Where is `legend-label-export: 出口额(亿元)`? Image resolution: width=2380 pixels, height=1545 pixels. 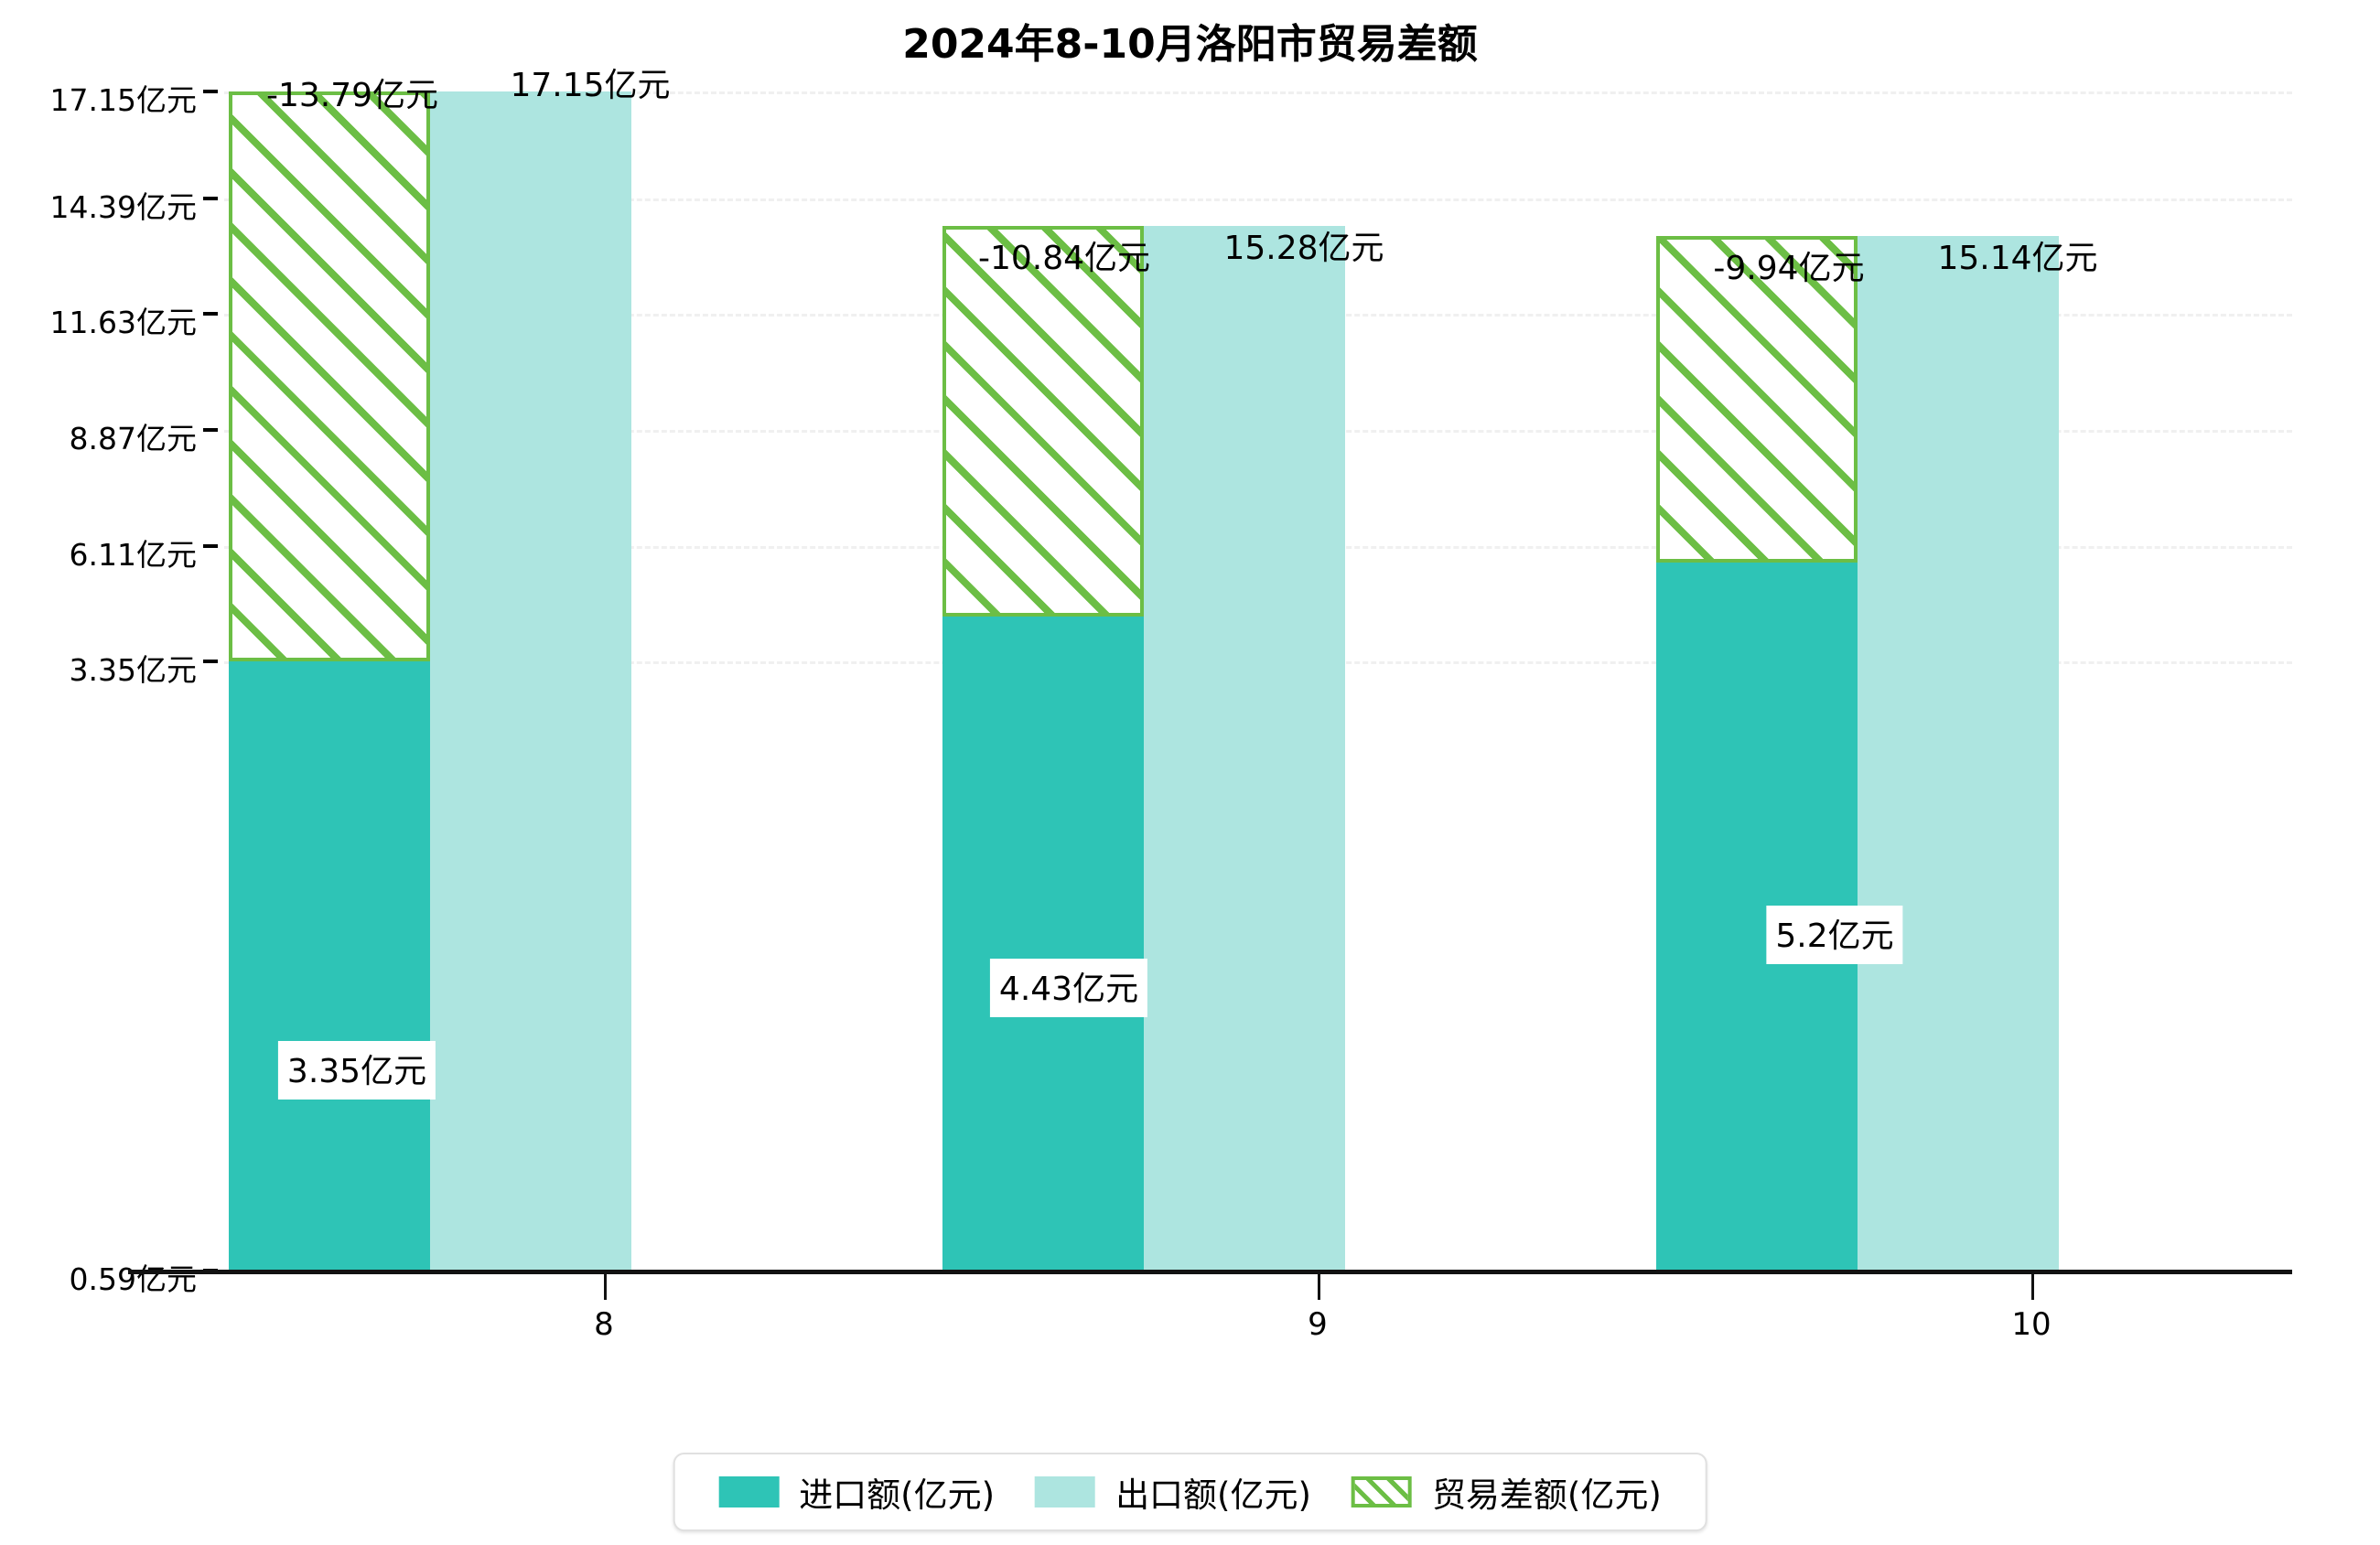
legend-label-export: 出口额(亿元) is located at coordinates (1213, 1495).